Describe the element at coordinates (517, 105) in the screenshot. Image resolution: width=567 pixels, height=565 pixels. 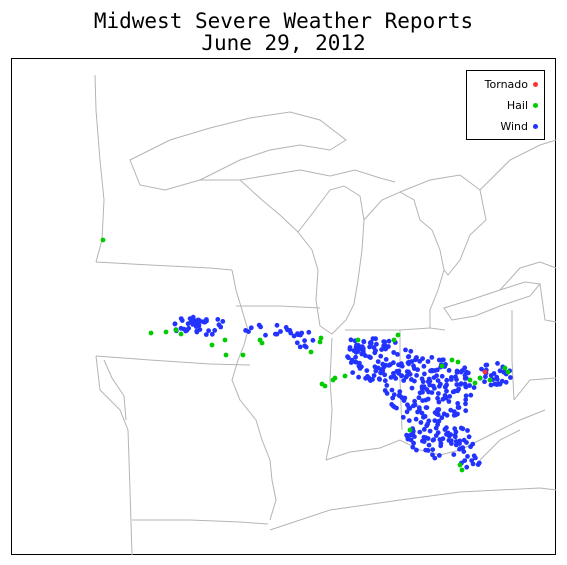
I see `legend-label-hail: Hail` at that location.